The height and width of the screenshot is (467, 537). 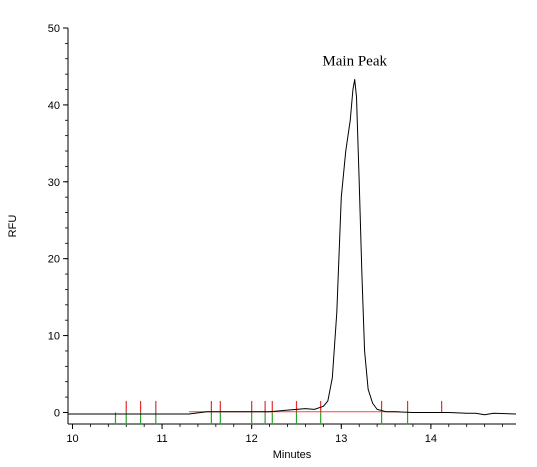 What do you see at coordinates (252, 439) in the screenshot?
I see `x-tick-label: 12` at bounding box center [252, 439].